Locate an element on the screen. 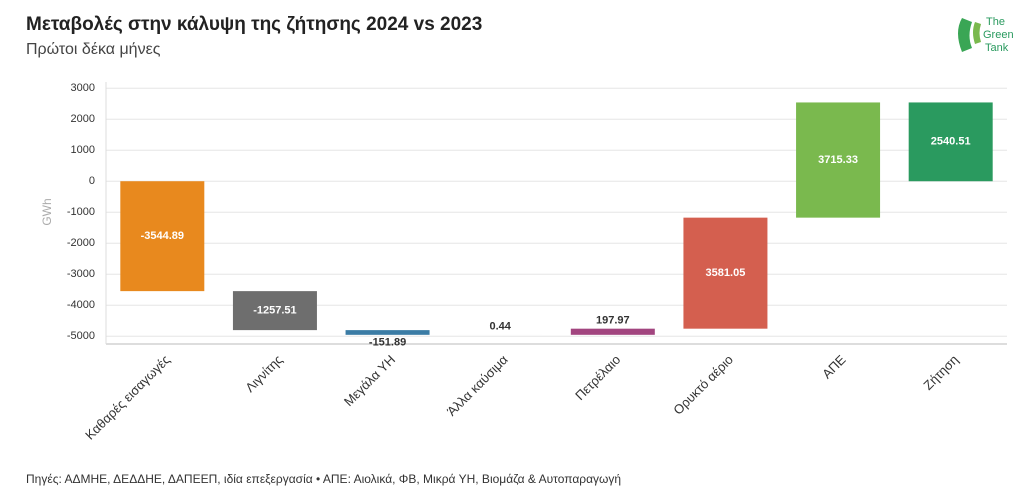 The width and height of the screenshot is (1024, 490). y-tick-label: -3000 is located at coordinates (81, 274).